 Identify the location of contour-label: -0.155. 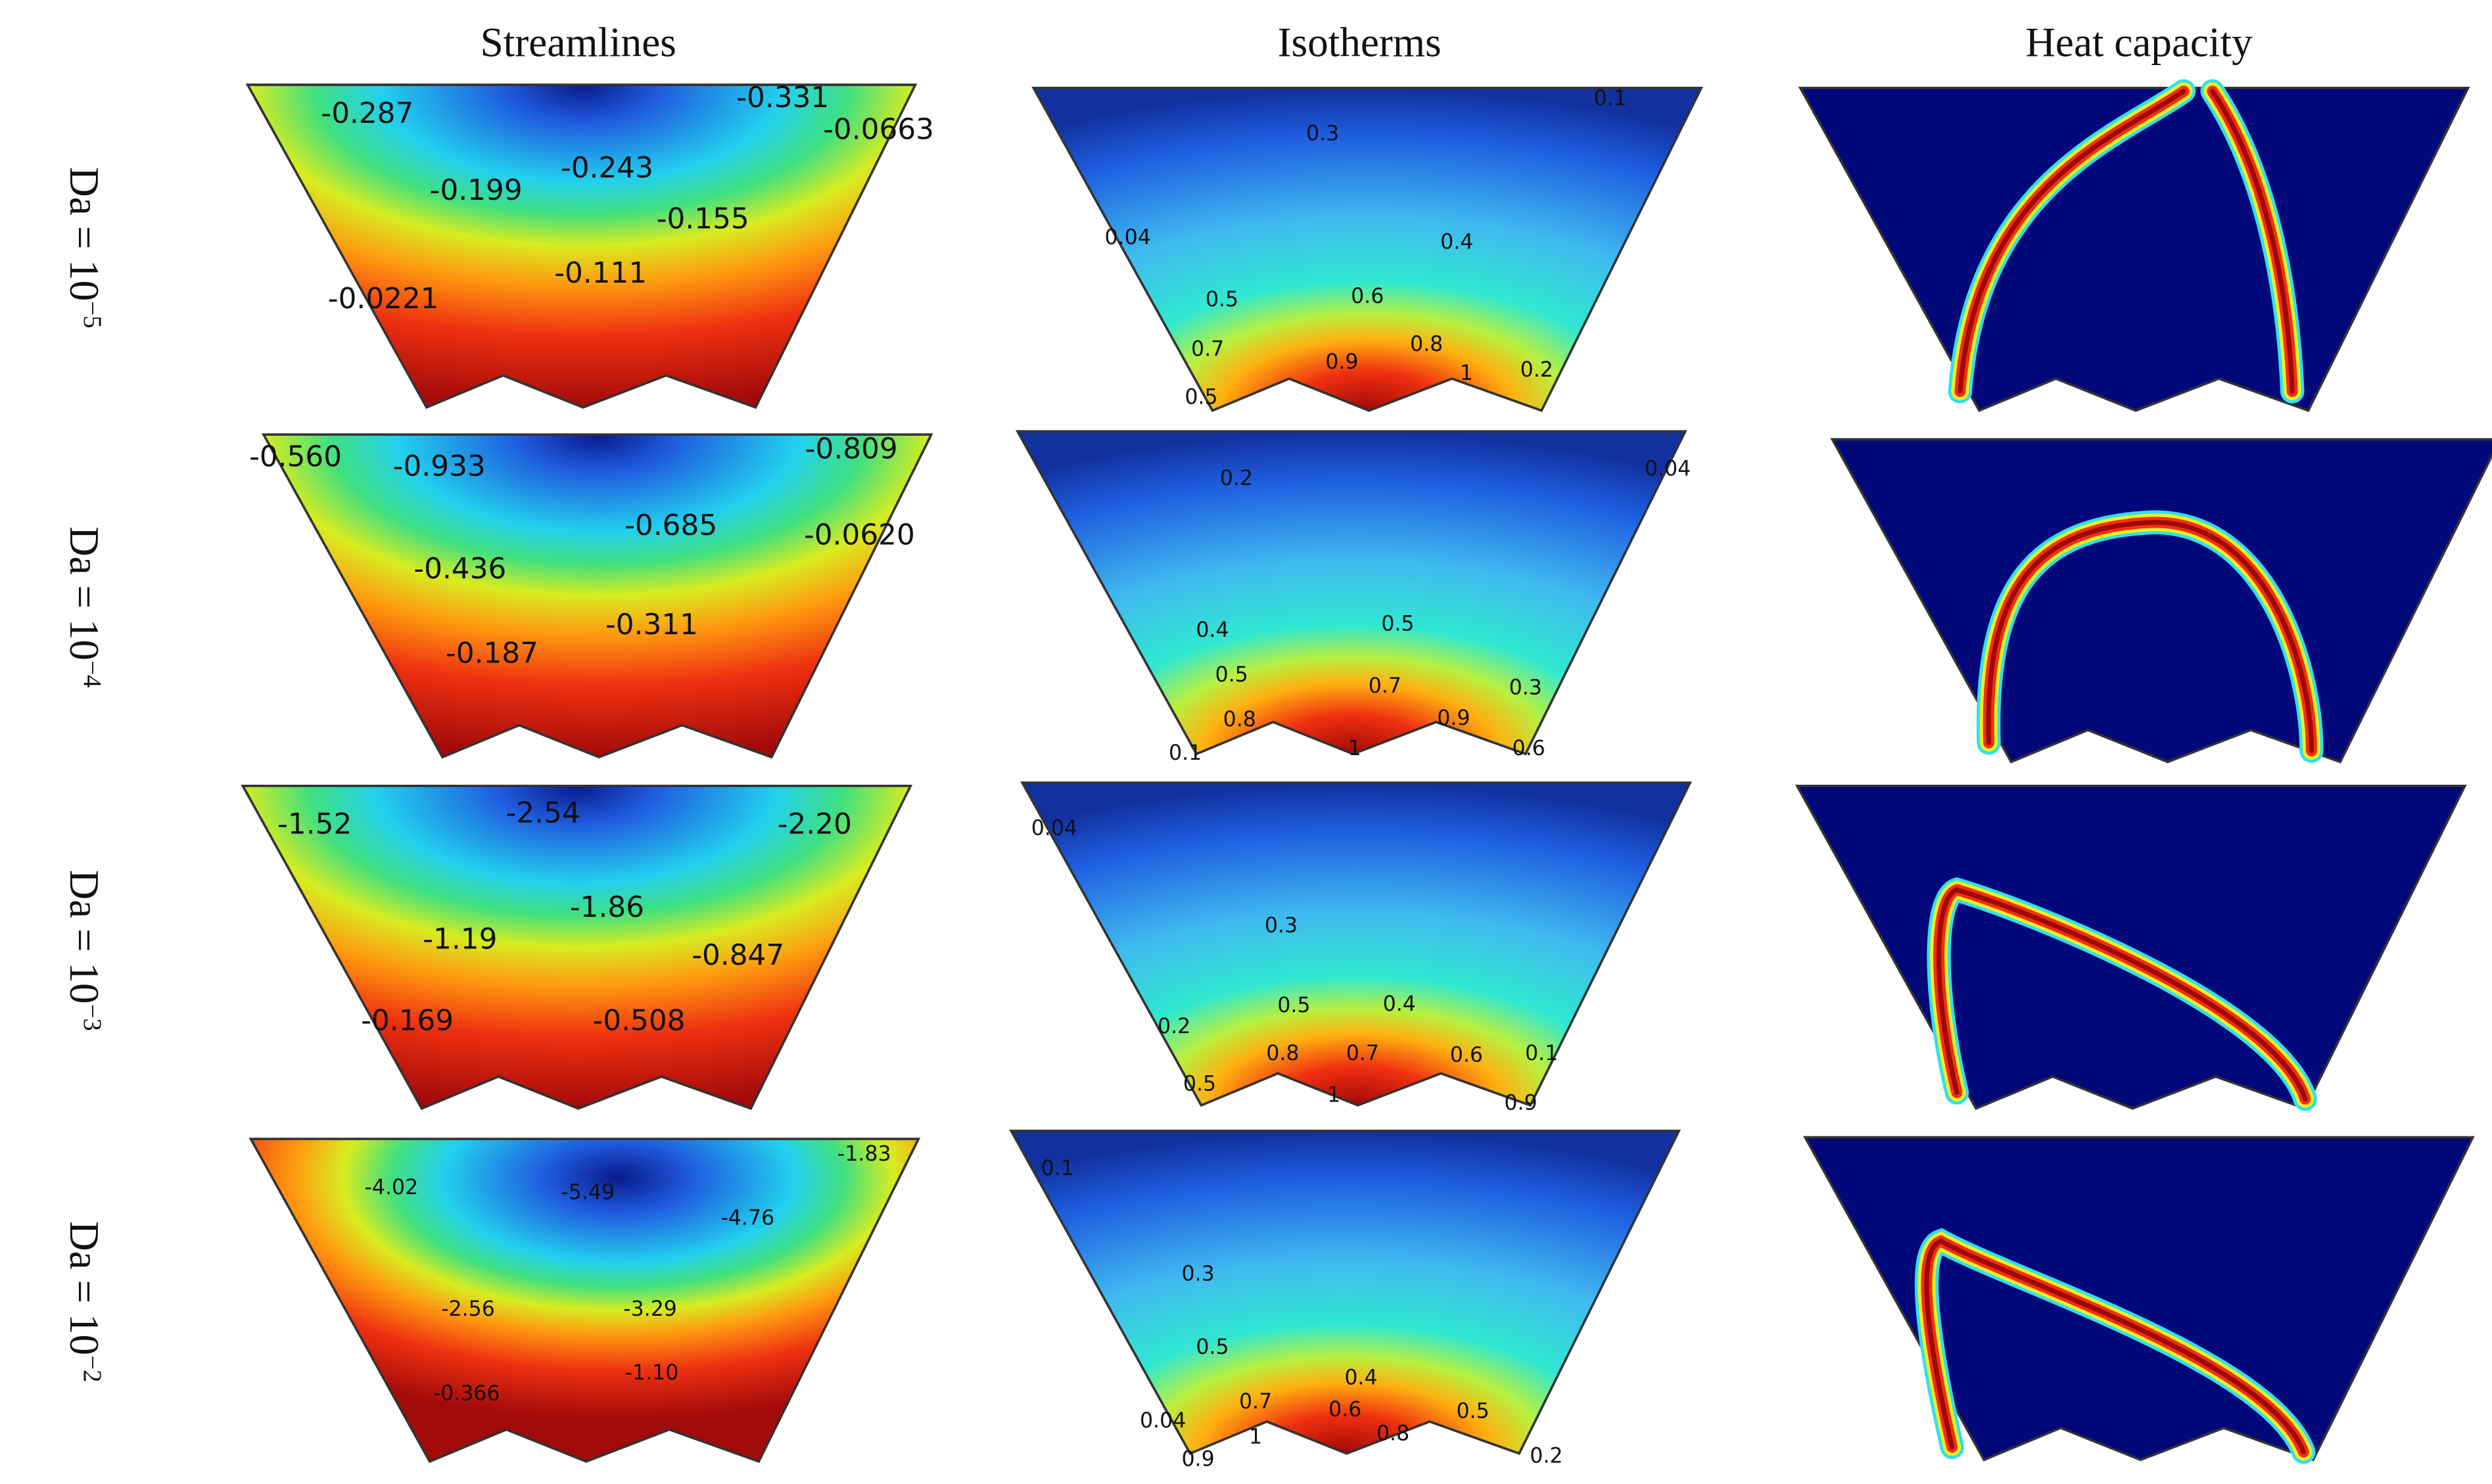
(703, 219).